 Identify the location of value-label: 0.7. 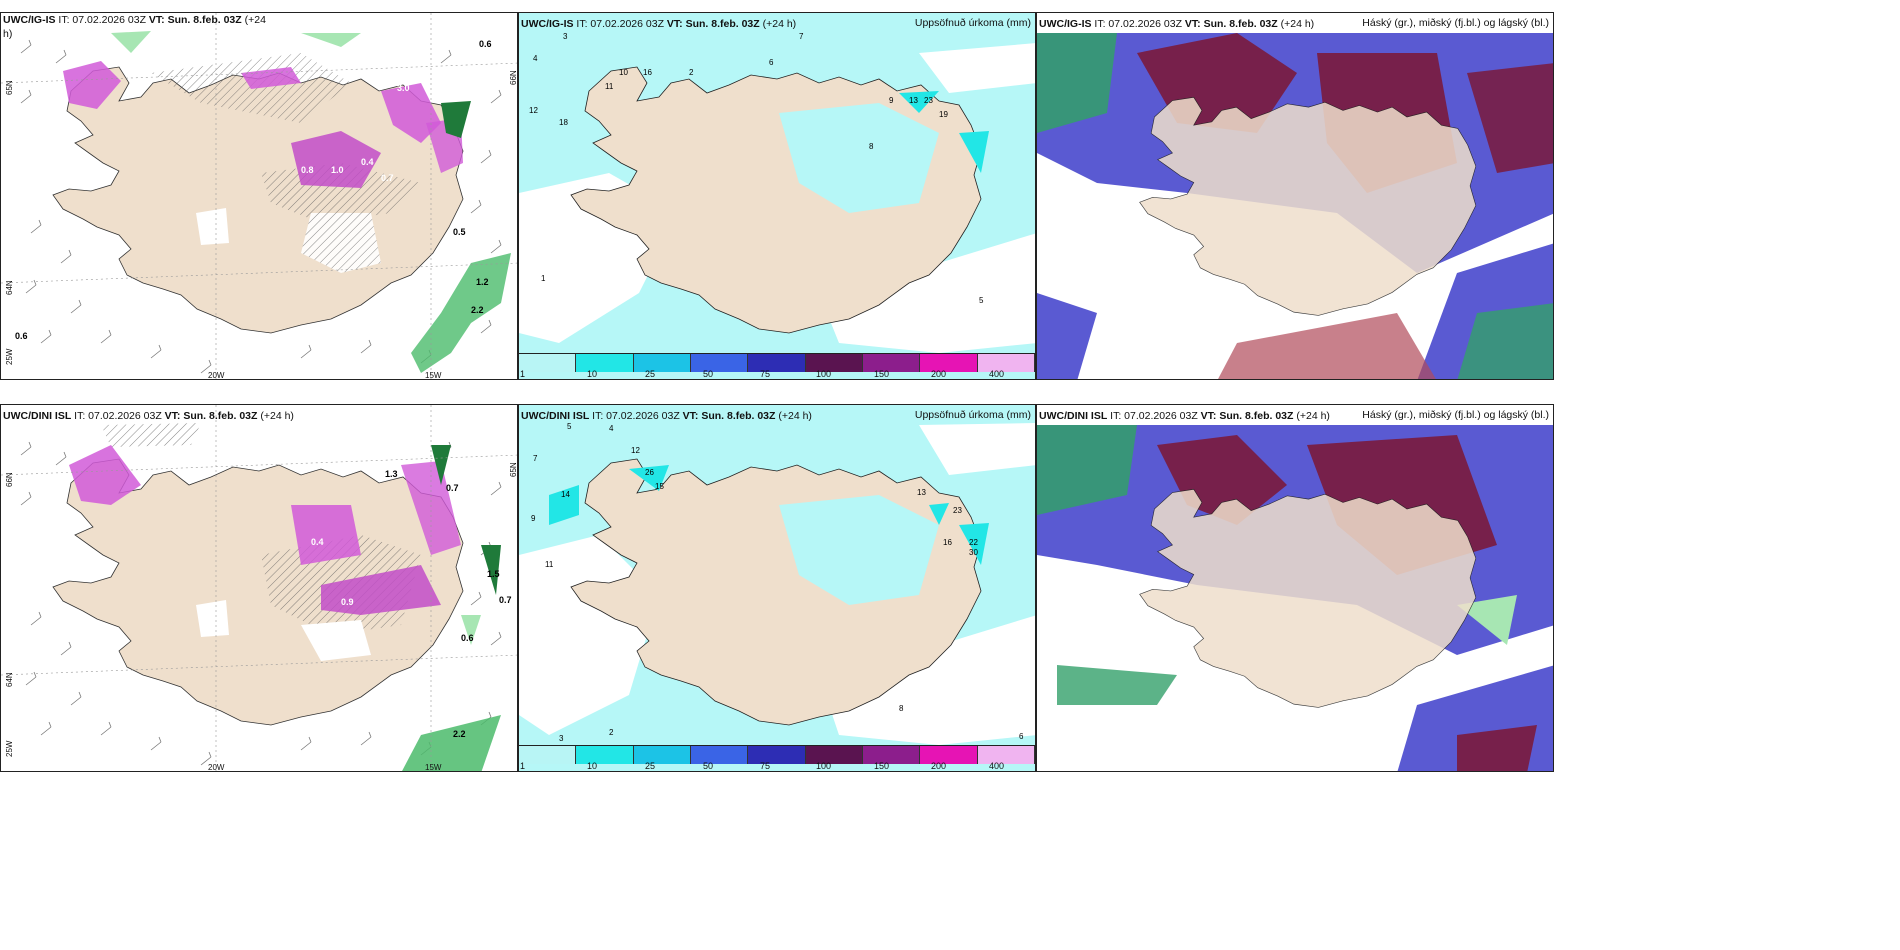
(387, 178).